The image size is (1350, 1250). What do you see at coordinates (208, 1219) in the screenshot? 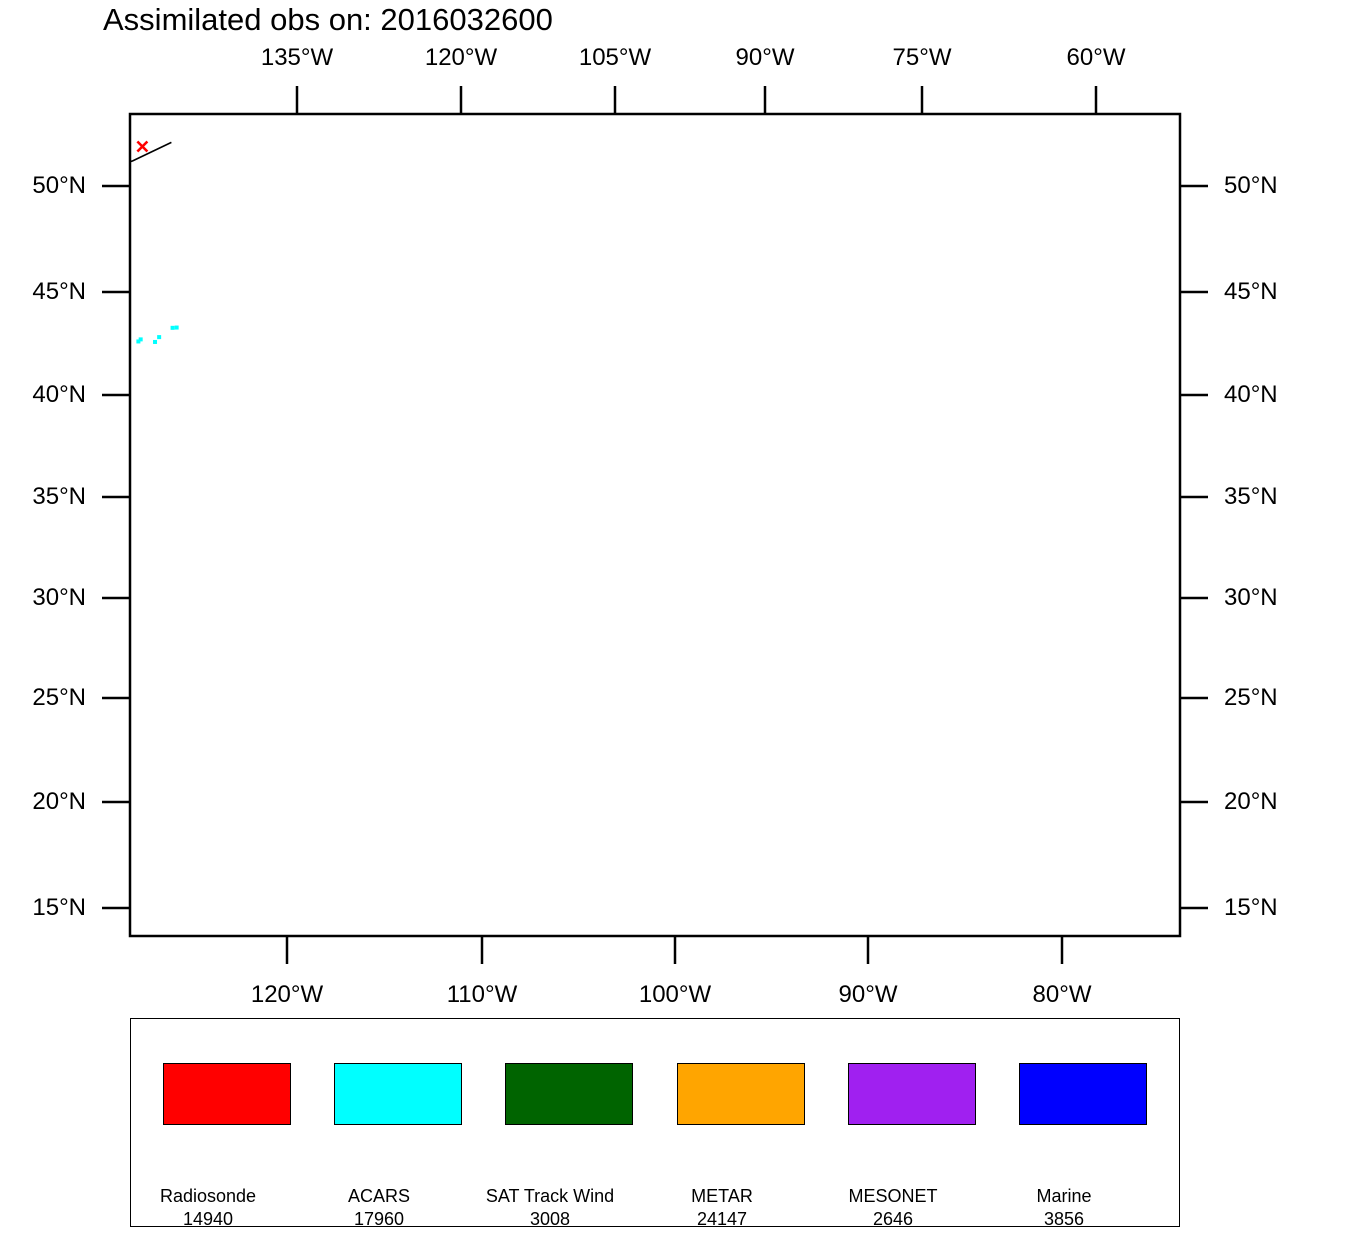
I see `legend-count: 14940` at bounding box center [208, 1219].